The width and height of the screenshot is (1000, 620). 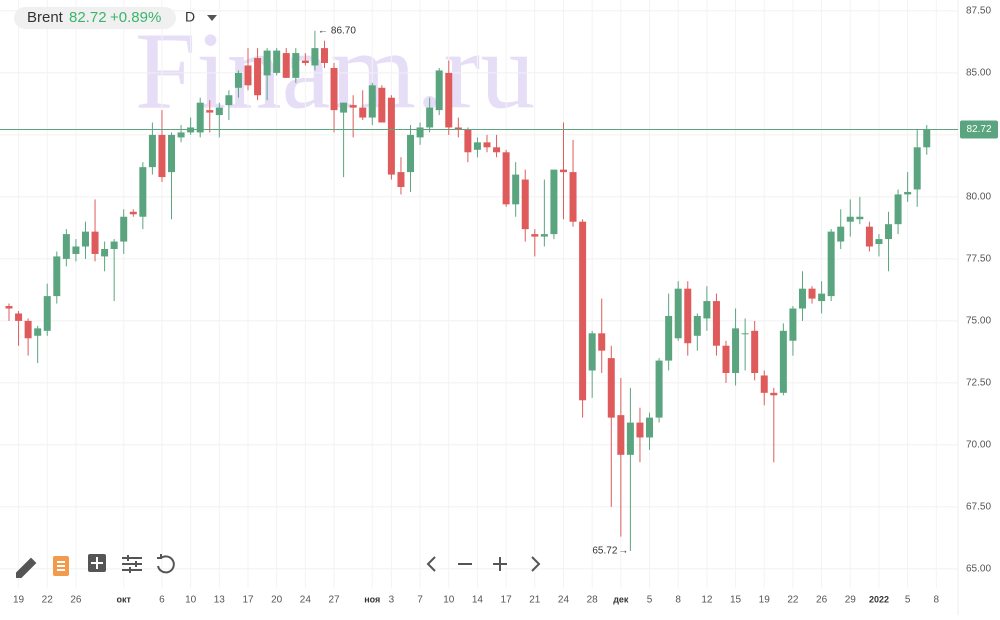 I want to click on min-label: 65.72, so click(x=604, y=551).